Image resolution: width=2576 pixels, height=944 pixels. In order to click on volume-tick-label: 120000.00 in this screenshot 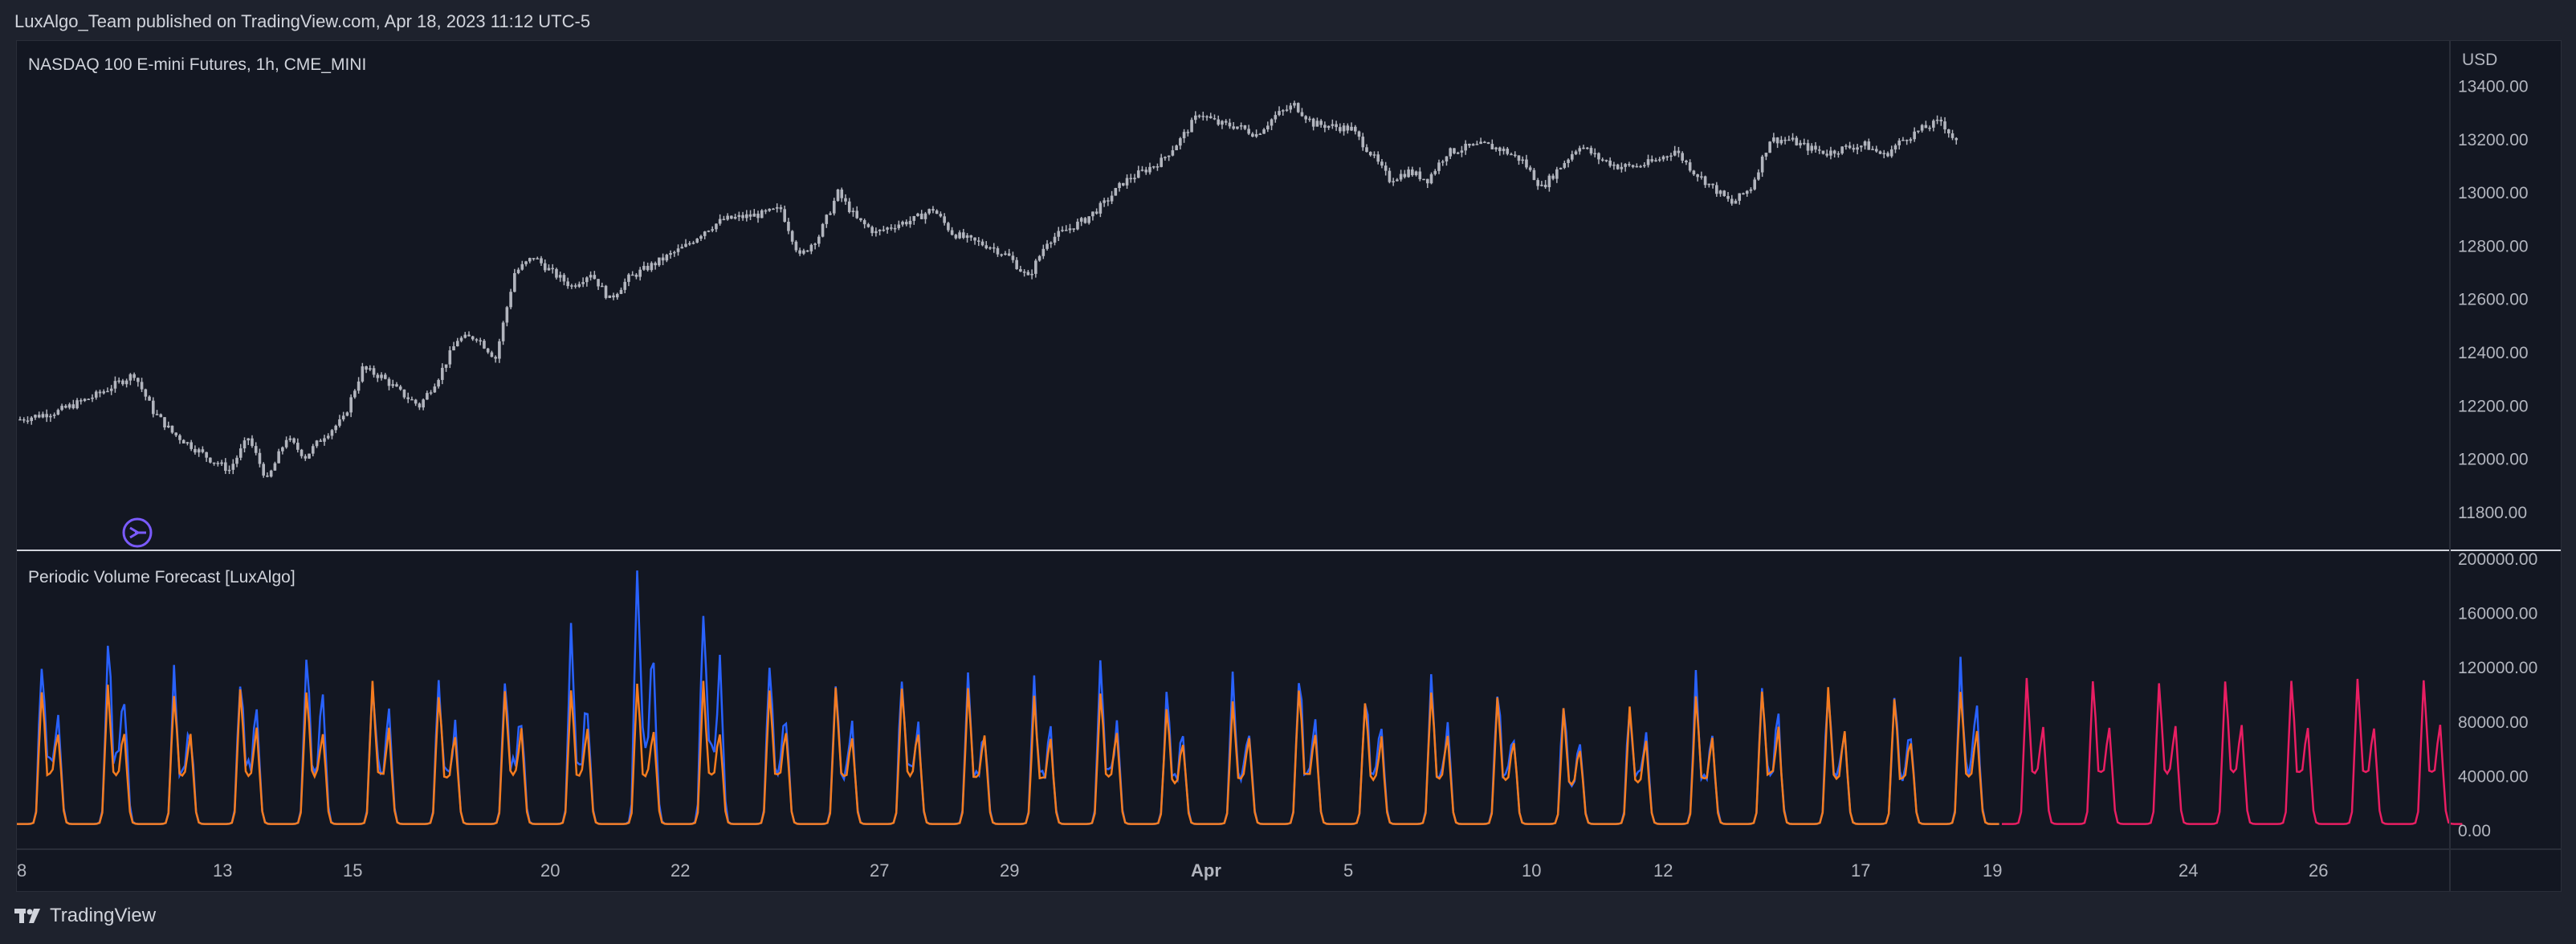, I will do `click(2497, 668)`.